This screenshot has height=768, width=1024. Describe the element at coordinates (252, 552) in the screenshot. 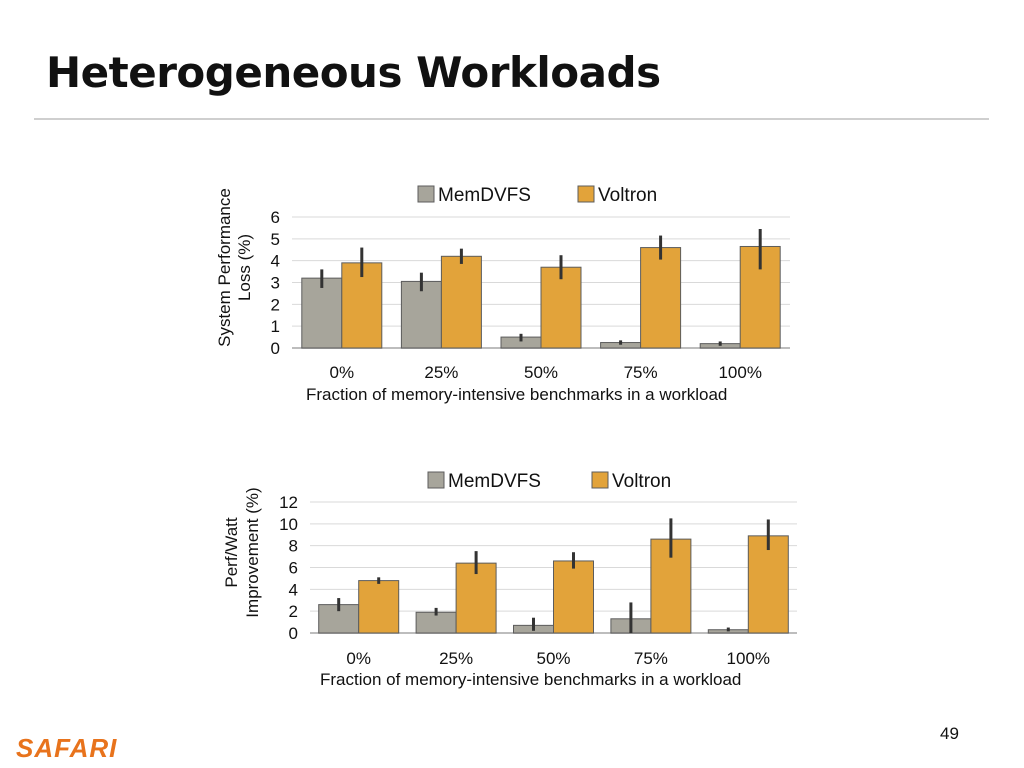

I see `y-axis-label: Improvement (%)` at that location.